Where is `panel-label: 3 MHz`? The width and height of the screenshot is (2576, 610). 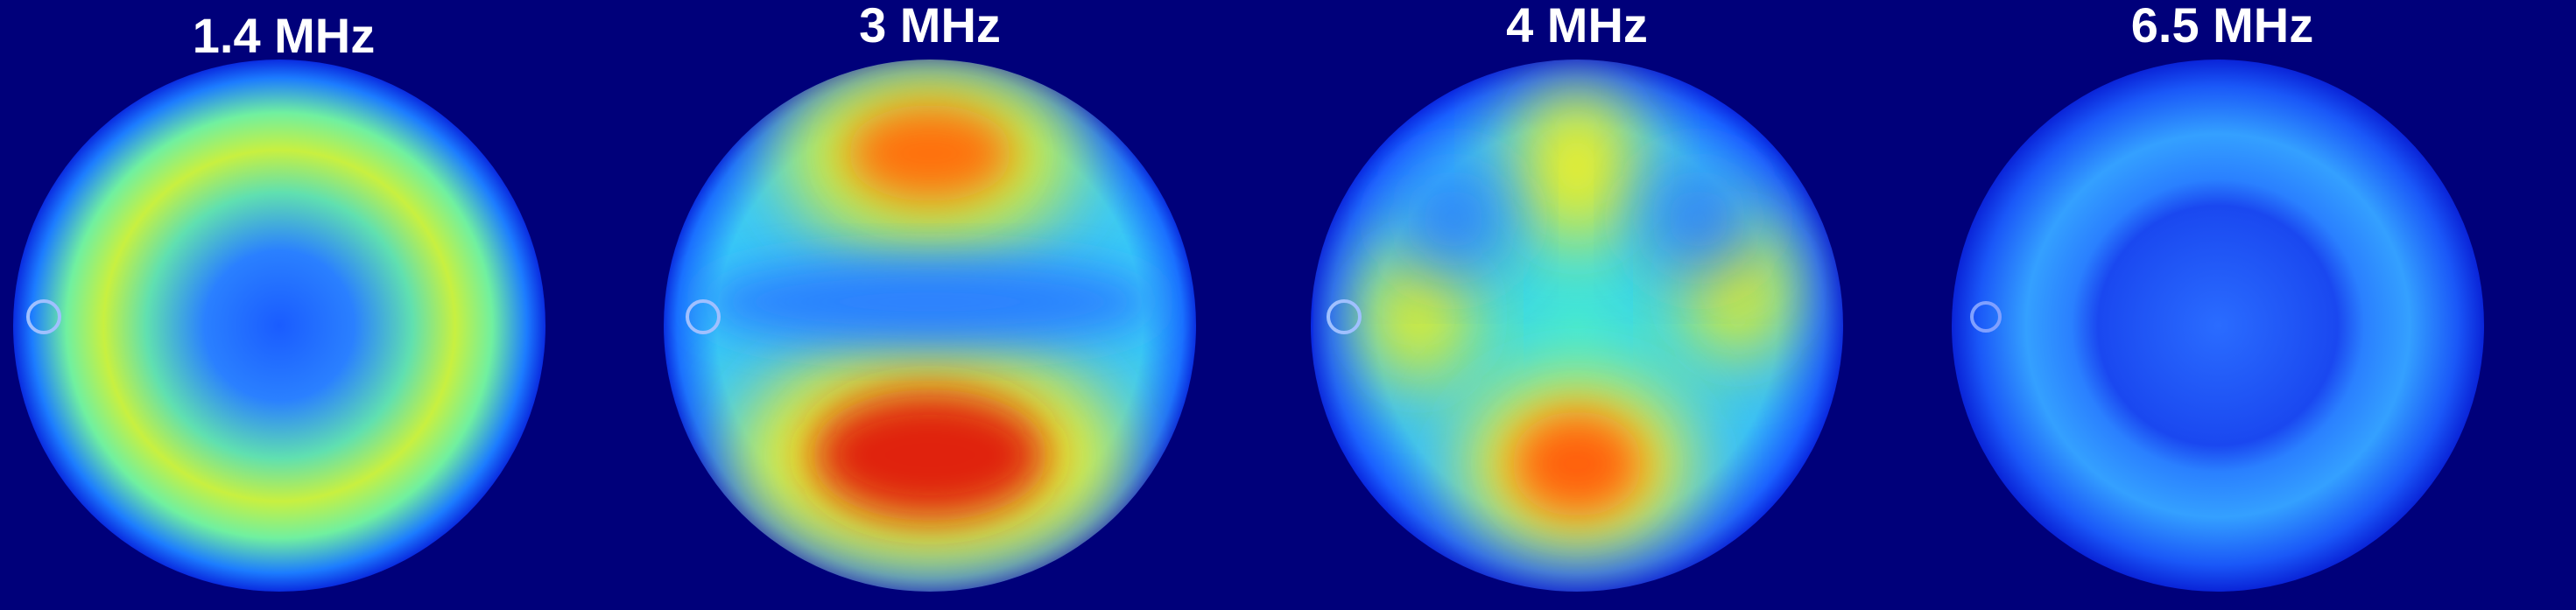 panel-label: 3 MHz is located at coordinates (930, 26).